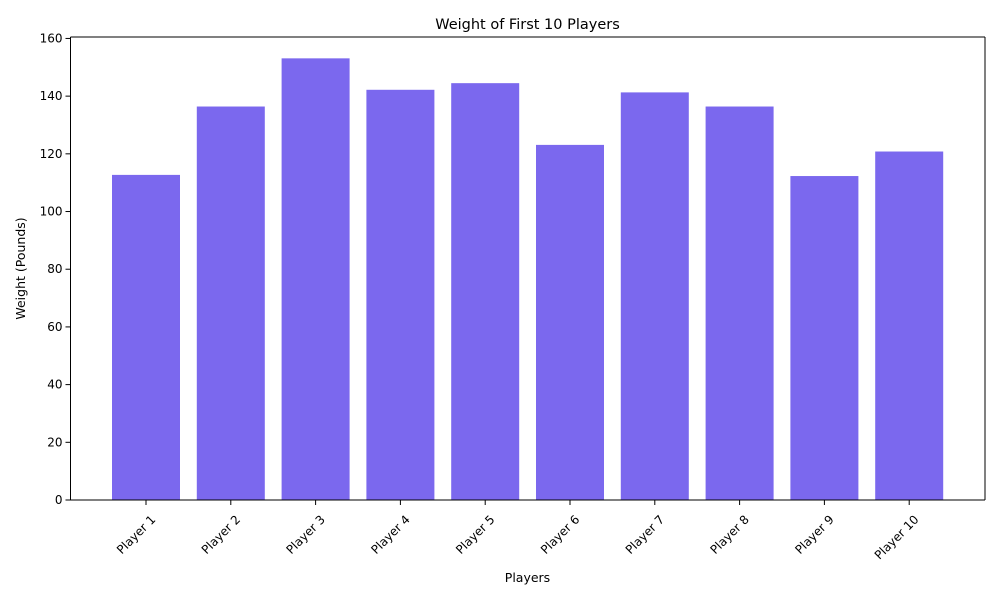 The image size is (1000, 600). Describe the element at coordinates (221, 534) in the screenshot. I see `x-tick-label: Player 2` at that location.